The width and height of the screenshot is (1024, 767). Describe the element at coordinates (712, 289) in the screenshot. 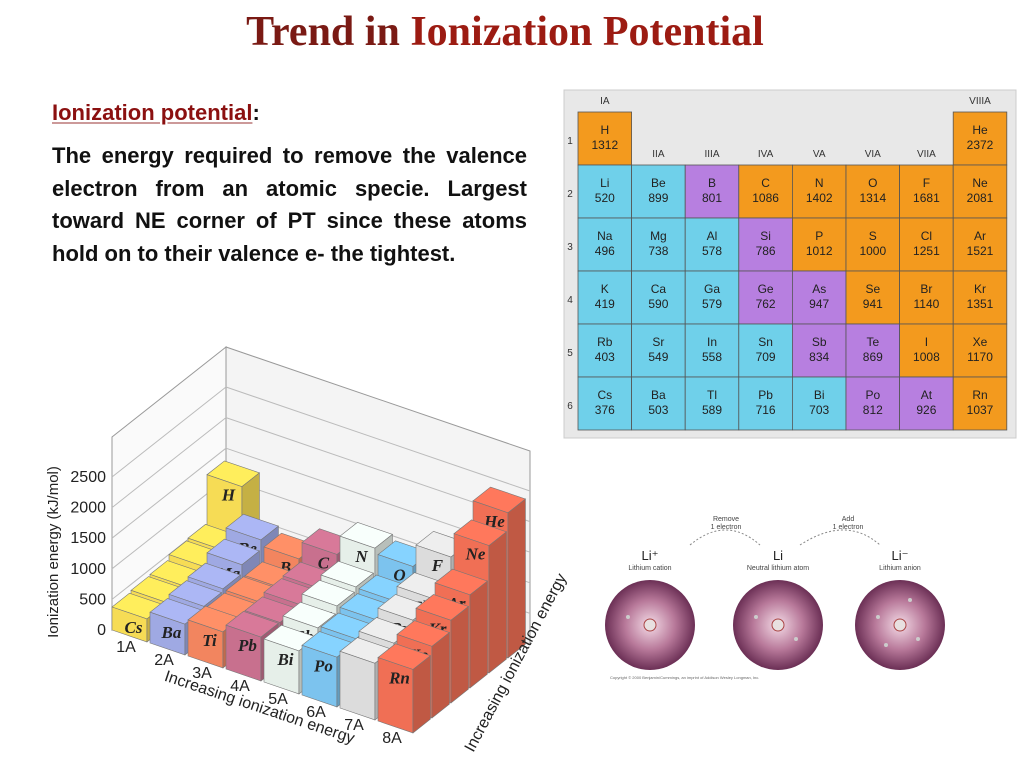

I see `element-symbol: Ga` at that location.